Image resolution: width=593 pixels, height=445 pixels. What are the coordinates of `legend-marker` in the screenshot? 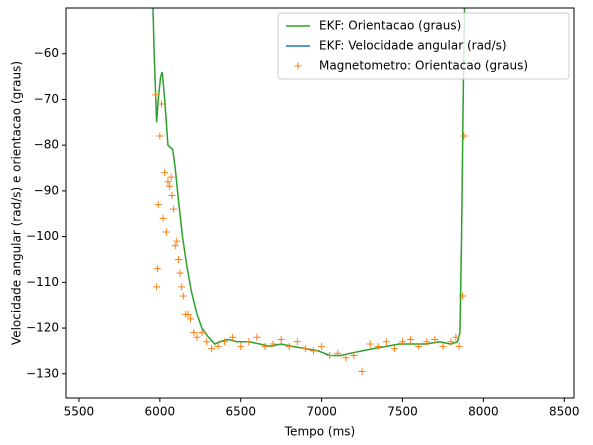 It's located at (298, 66).